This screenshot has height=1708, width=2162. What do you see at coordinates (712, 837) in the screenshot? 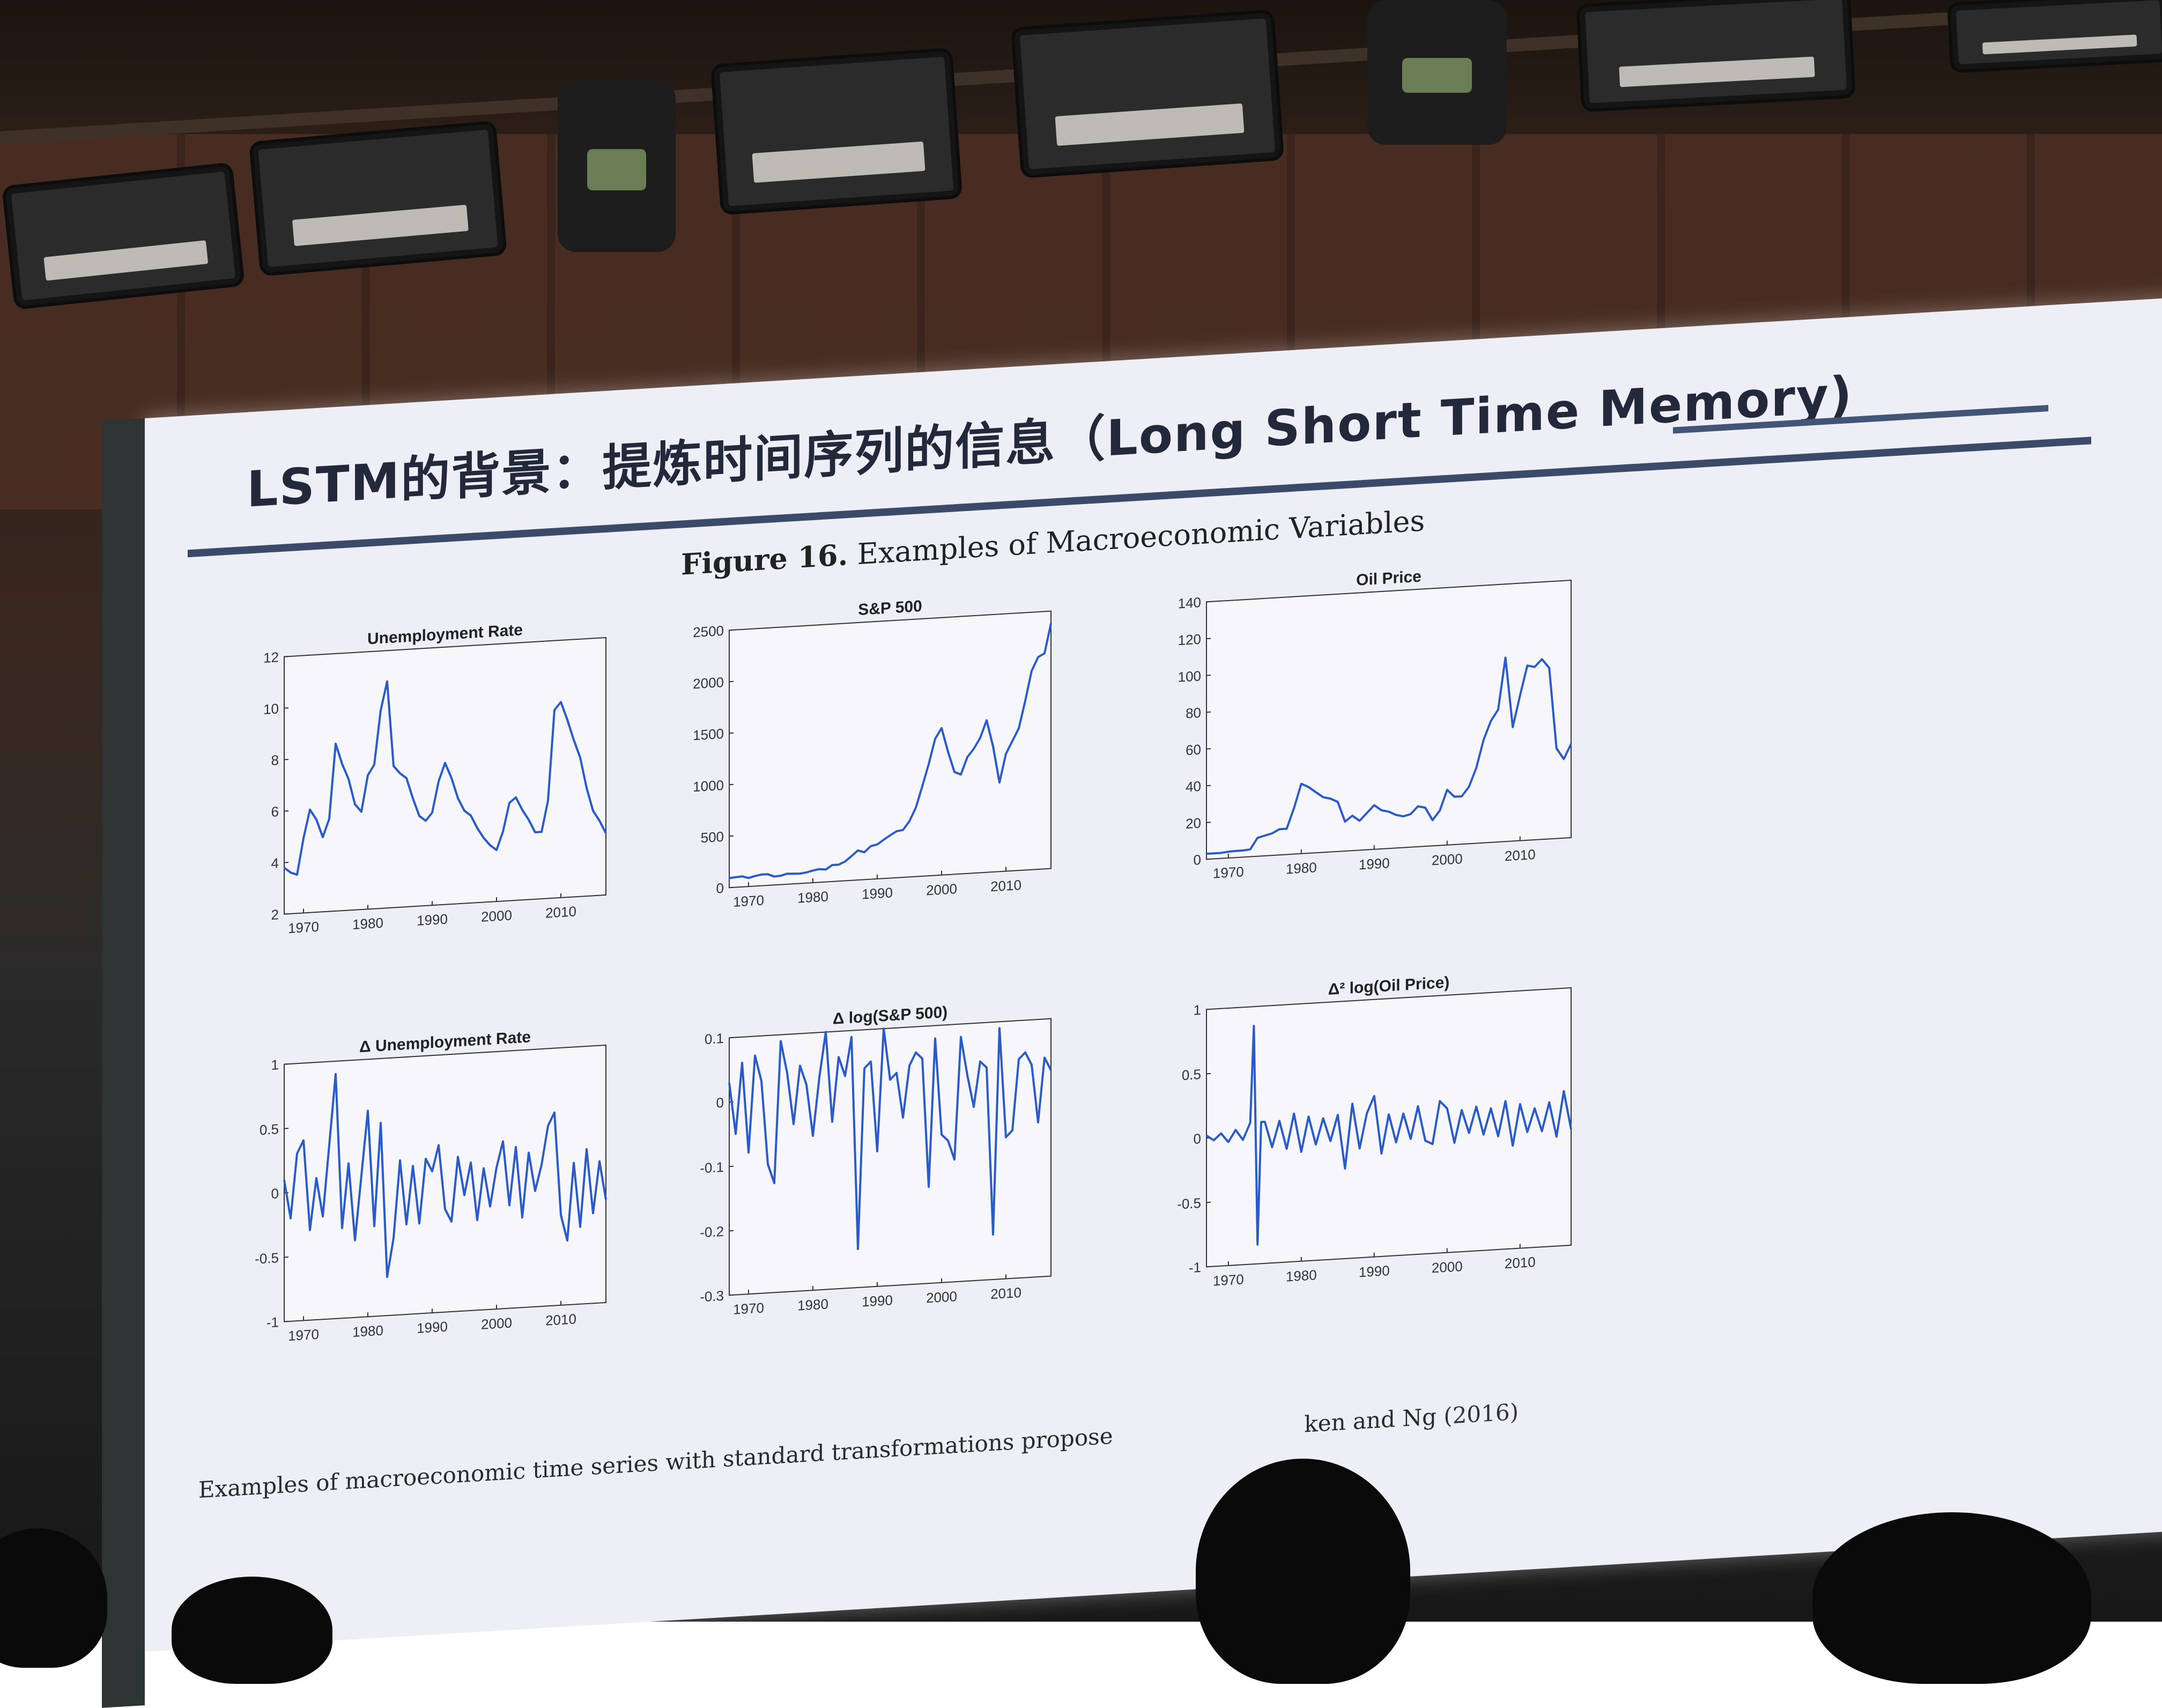
I see `y-tick-label: 500` at bounding box center [712, 837].